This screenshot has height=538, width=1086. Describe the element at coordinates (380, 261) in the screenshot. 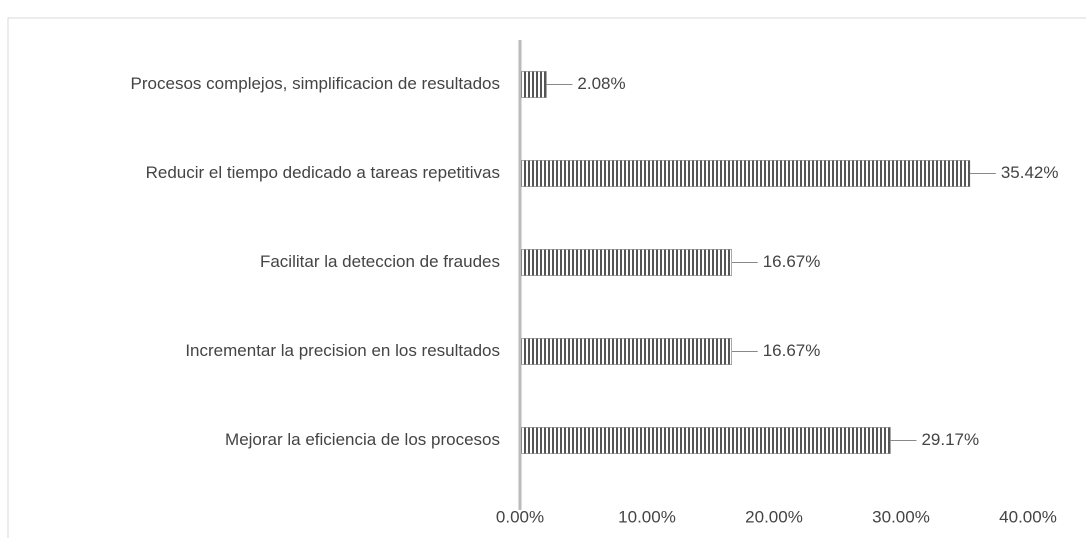

I see `y-tick-label: Facilitar la deteccion de fraudes` at that location.